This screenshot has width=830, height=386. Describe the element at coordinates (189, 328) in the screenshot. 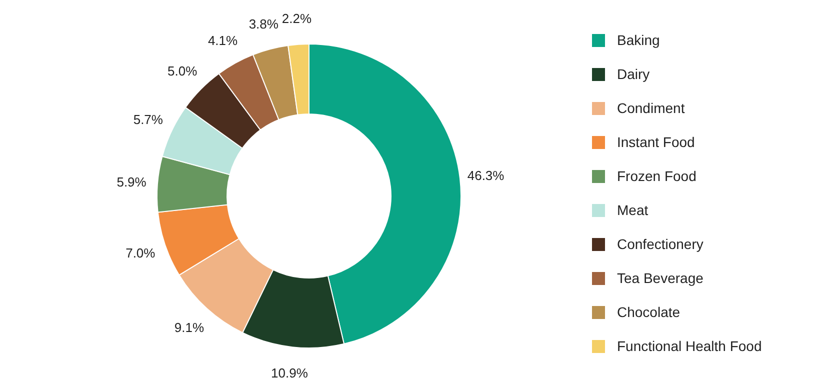

I see `data-label: 9.1%` at that location.